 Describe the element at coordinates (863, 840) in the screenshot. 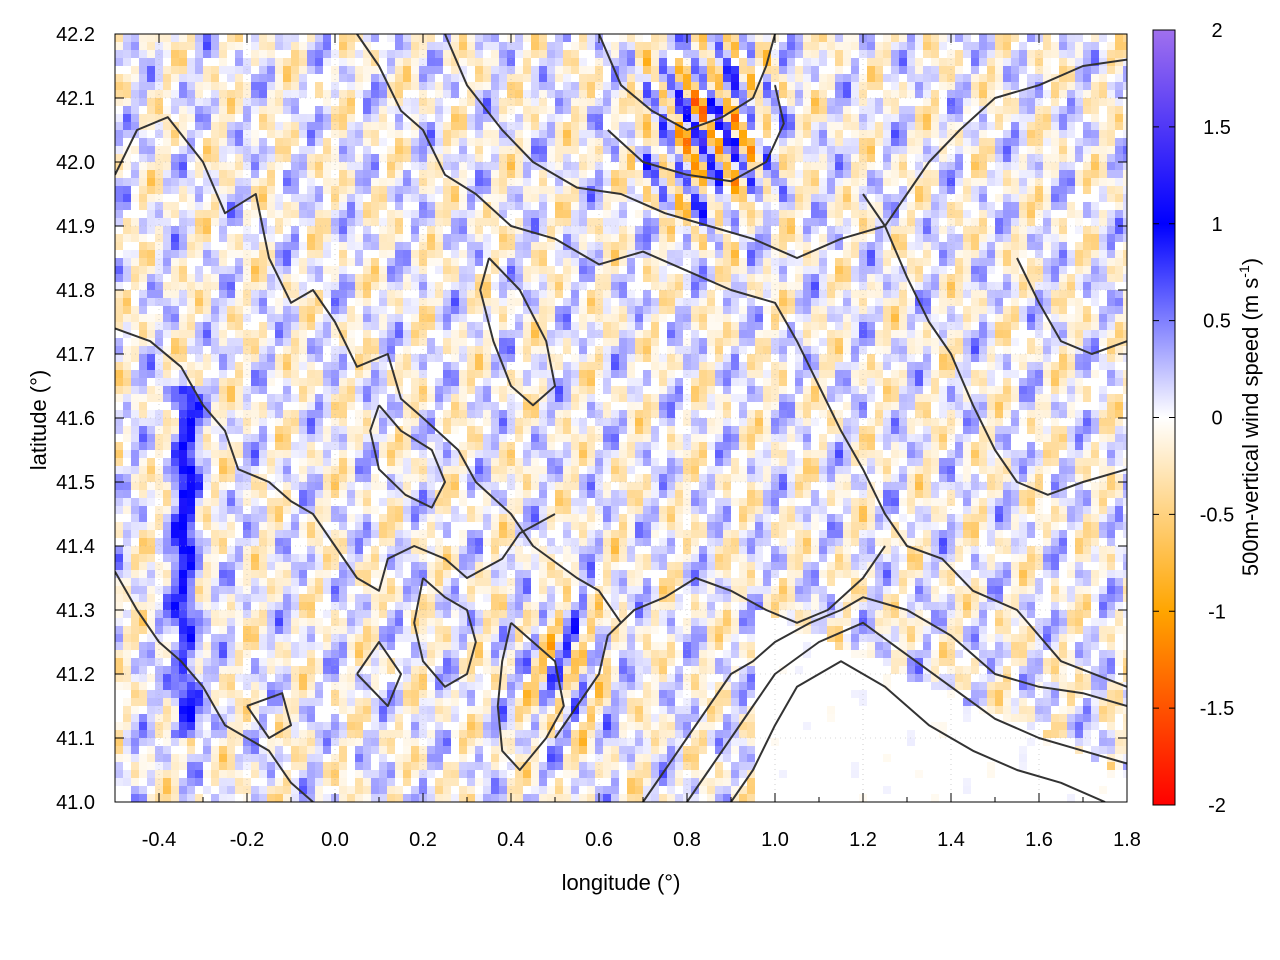

I see `x-tick-label: 1.2` at that location.